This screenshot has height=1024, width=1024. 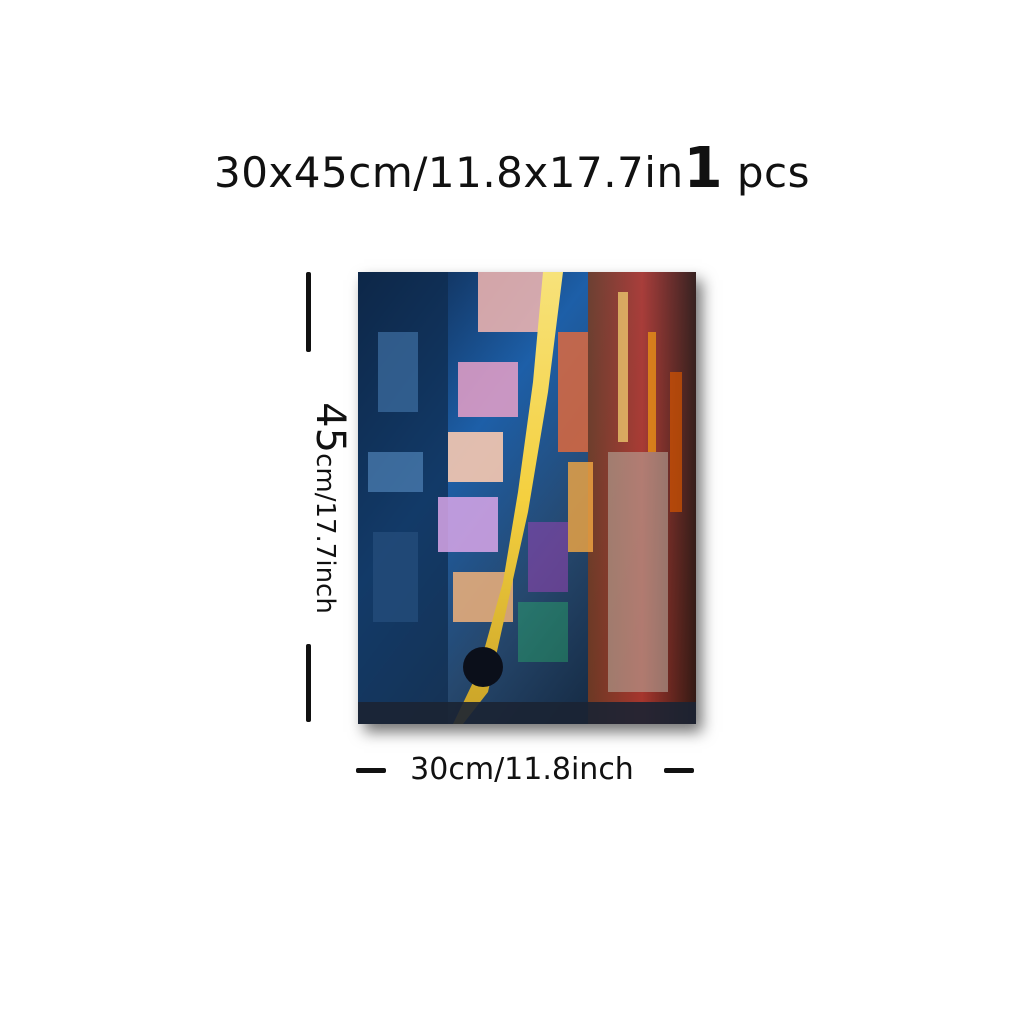 What do you see at coordinates (448, 172) in the screenshot?
I see `size-text: 30x45cm/11.8x17.7in` at bounding box center [448, 172].